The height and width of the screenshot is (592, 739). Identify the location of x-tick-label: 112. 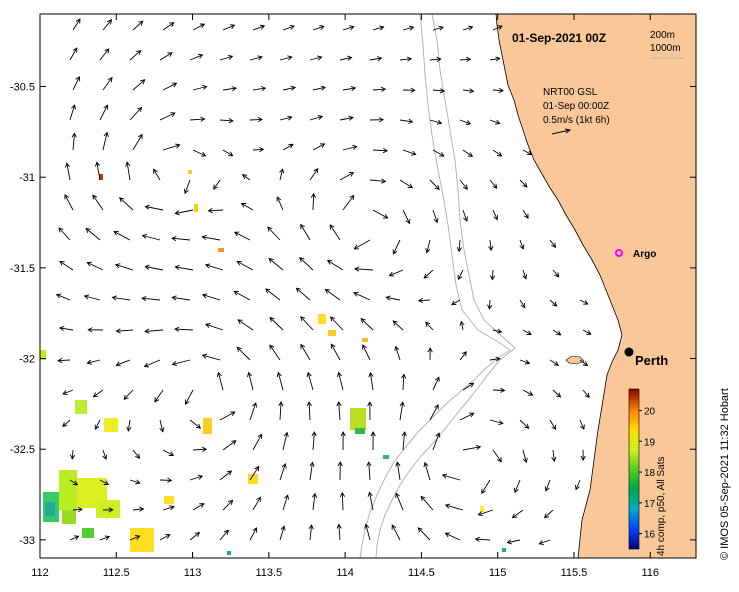
(40, 573).